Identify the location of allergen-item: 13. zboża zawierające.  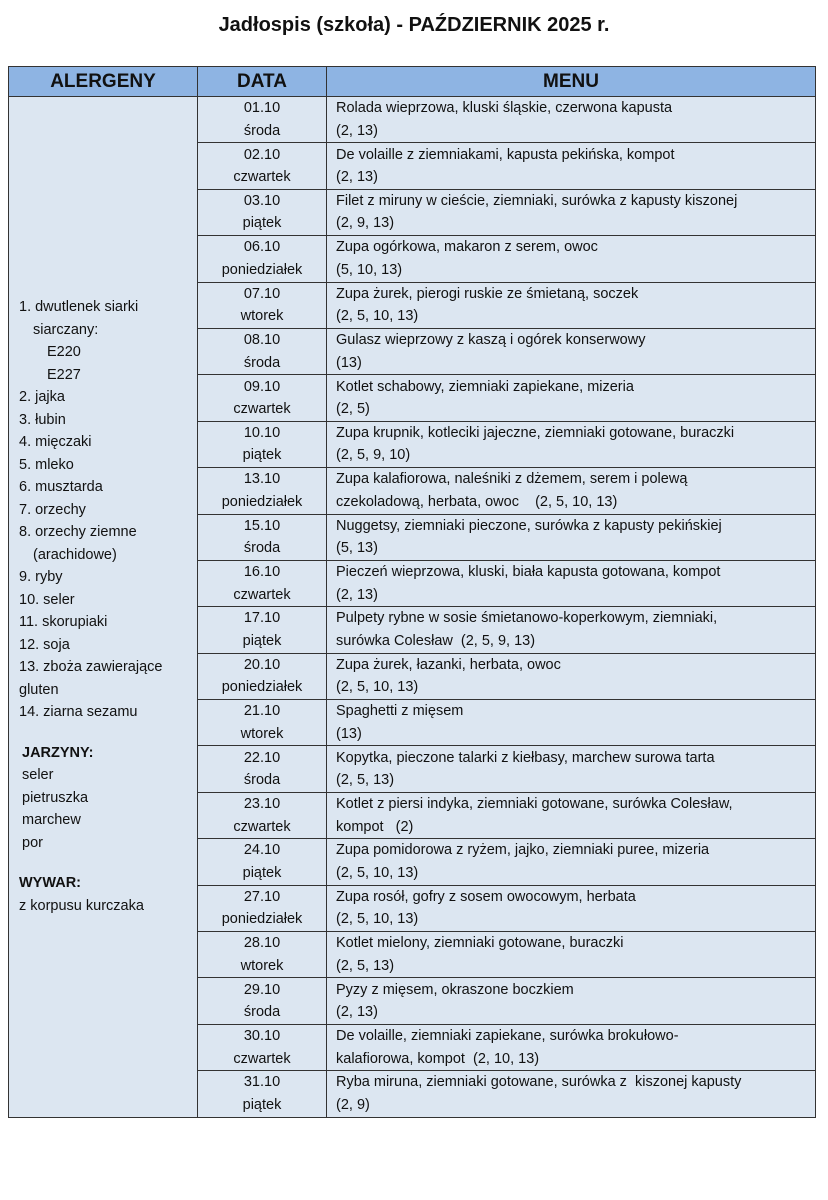
(91, 667).